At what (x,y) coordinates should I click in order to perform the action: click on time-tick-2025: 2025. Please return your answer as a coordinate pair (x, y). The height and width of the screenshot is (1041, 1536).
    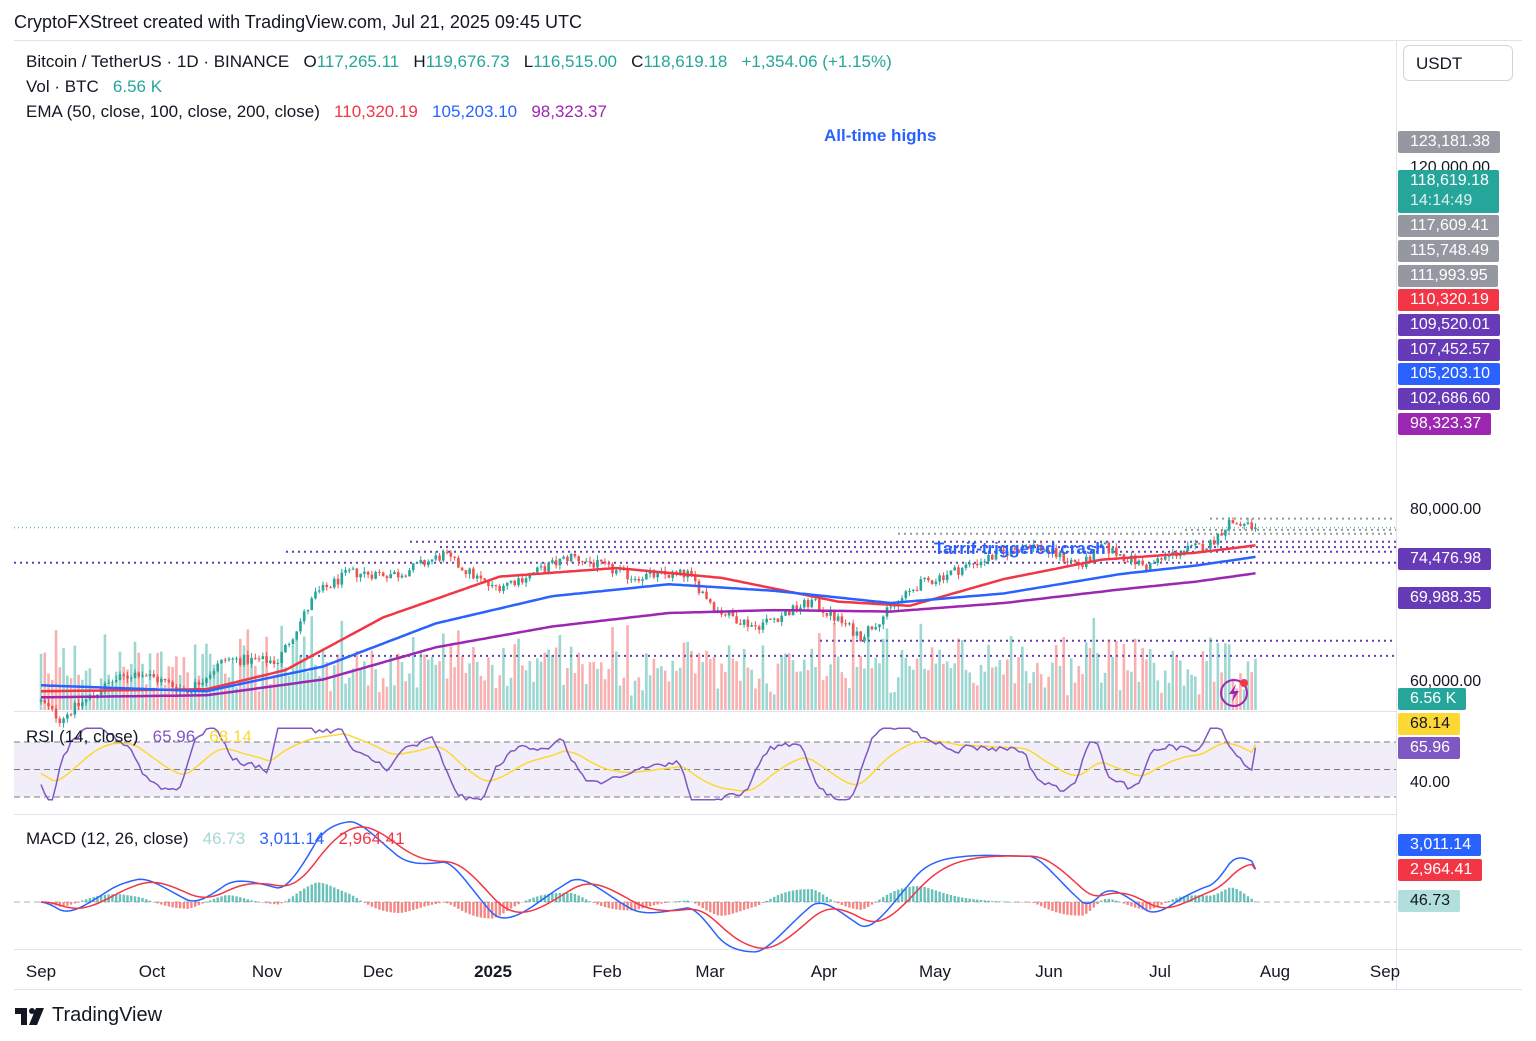
    Looking at the image, I should click on (493, 971).